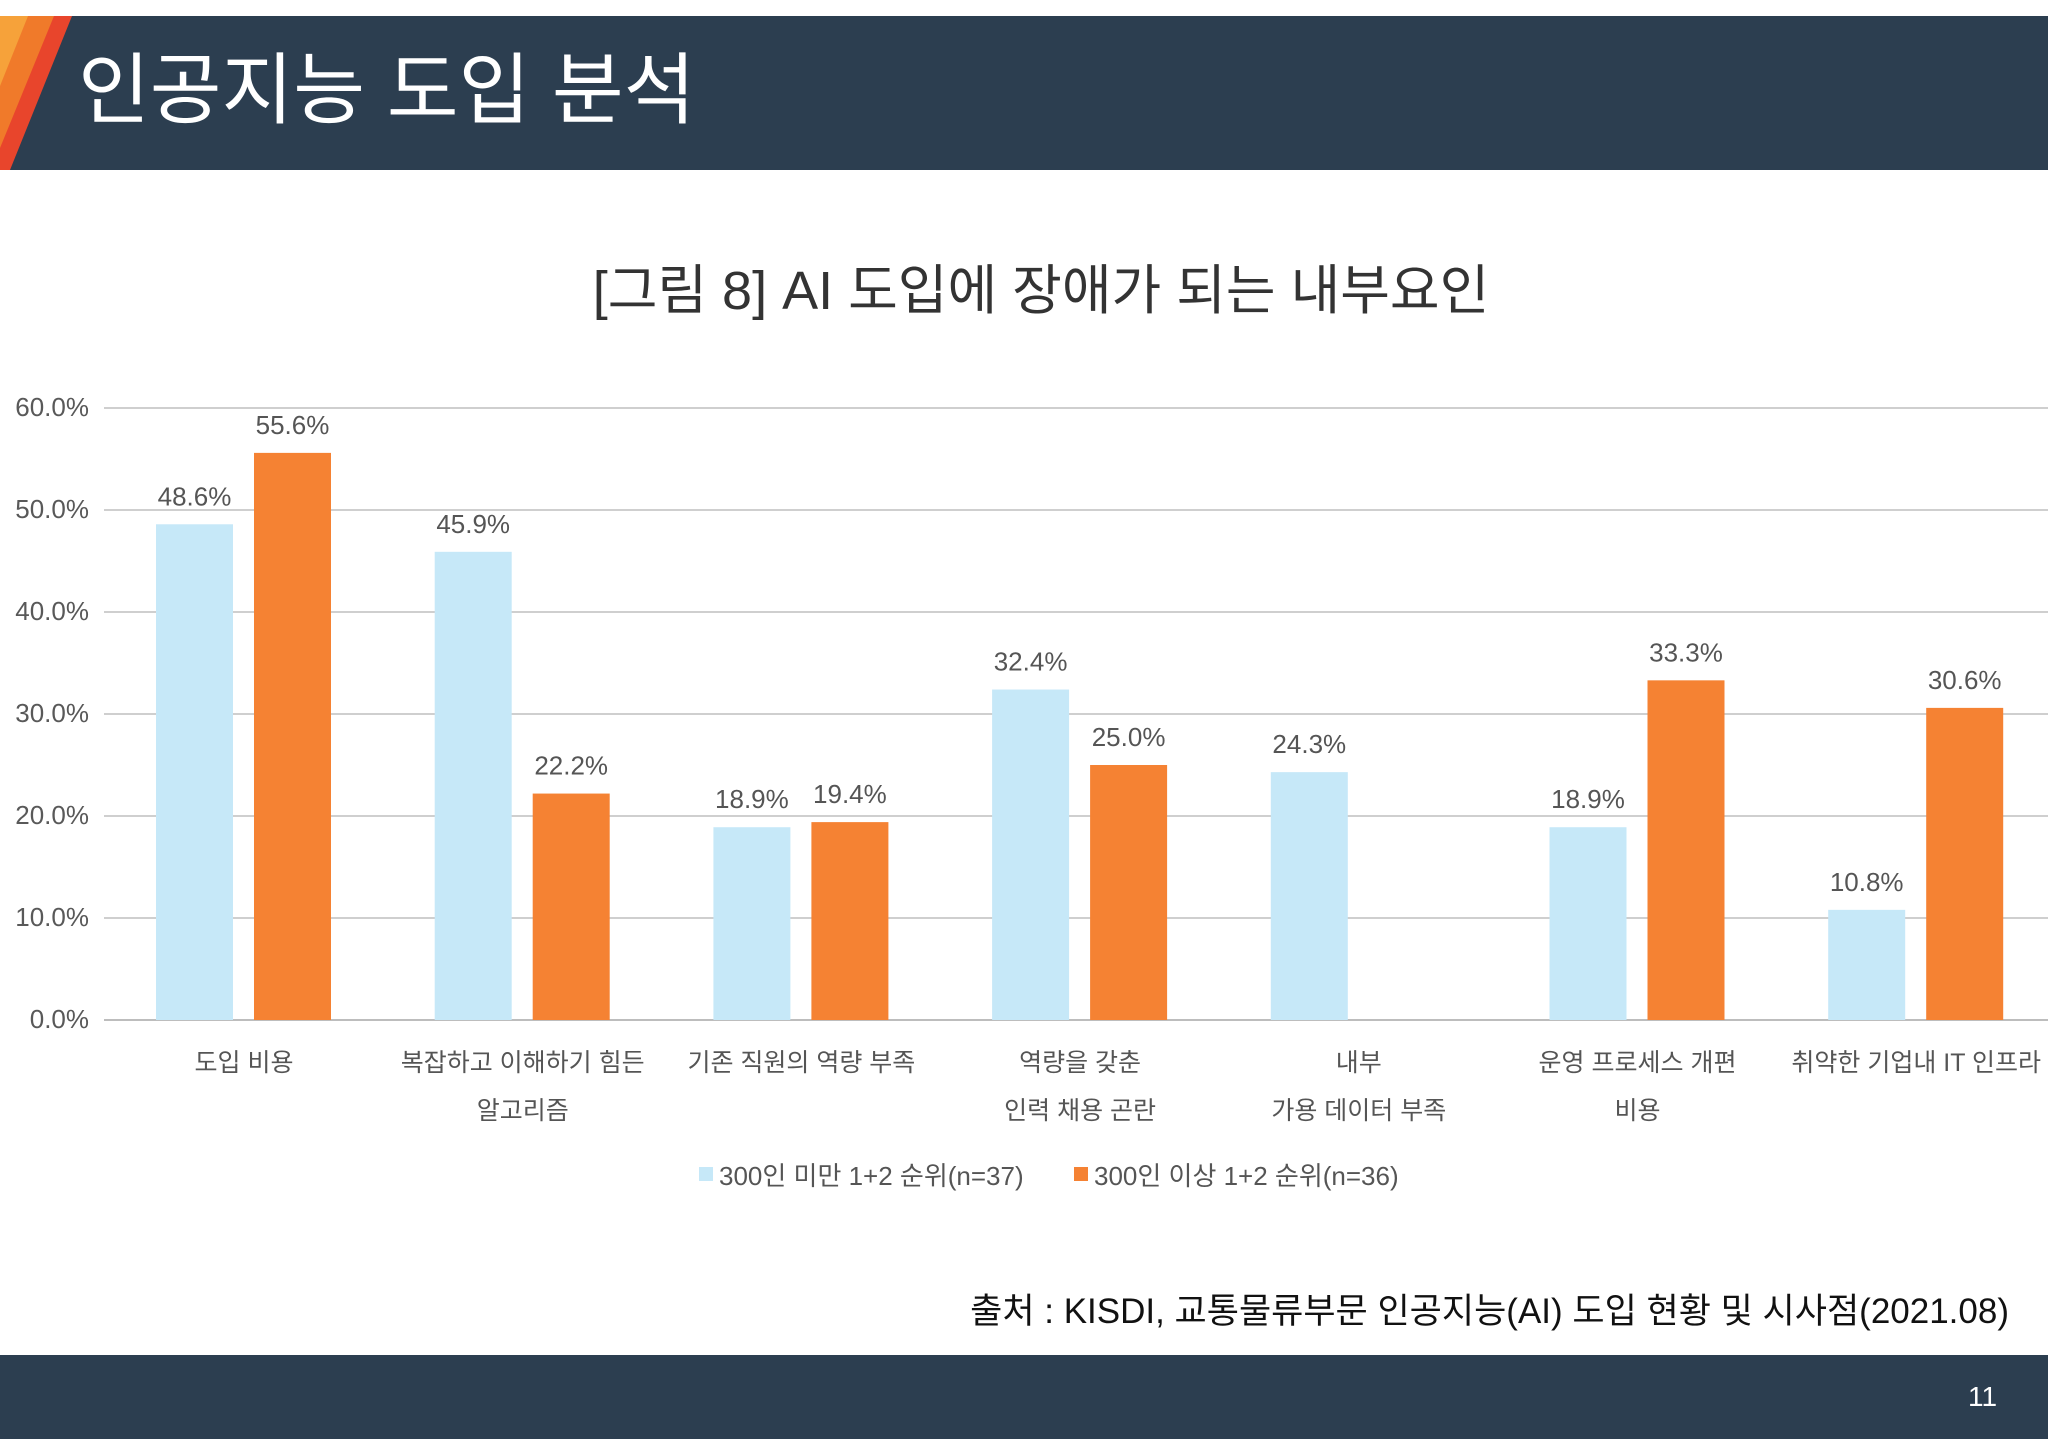  I want to click on accent-light-shape, so click(14, 51).